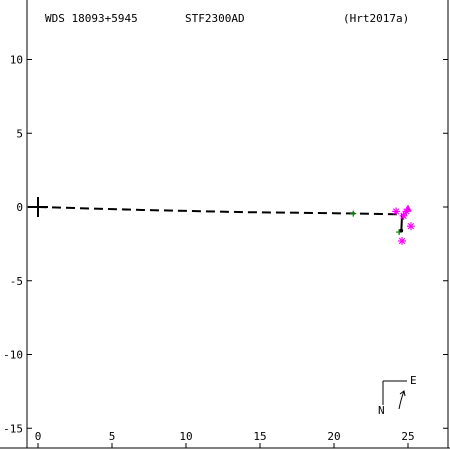 The image size is (450, 450). I want to click on x-tick-label: 10, so click(185, 436).